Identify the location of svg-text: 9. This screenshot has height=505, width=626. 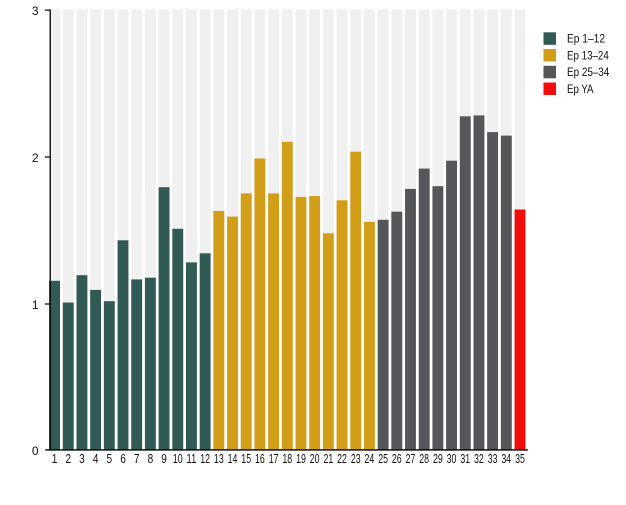
(164, 459).